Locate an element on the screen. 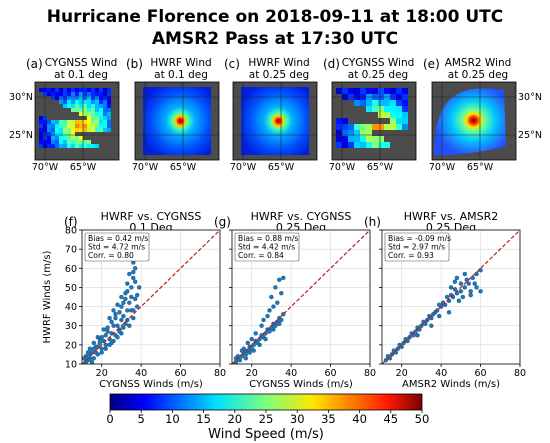 The image size is (550, 443). colorbar-ticks: 0 5 10 15 20 25 30 35 40 45 50 is located at coordinates (267, 418).